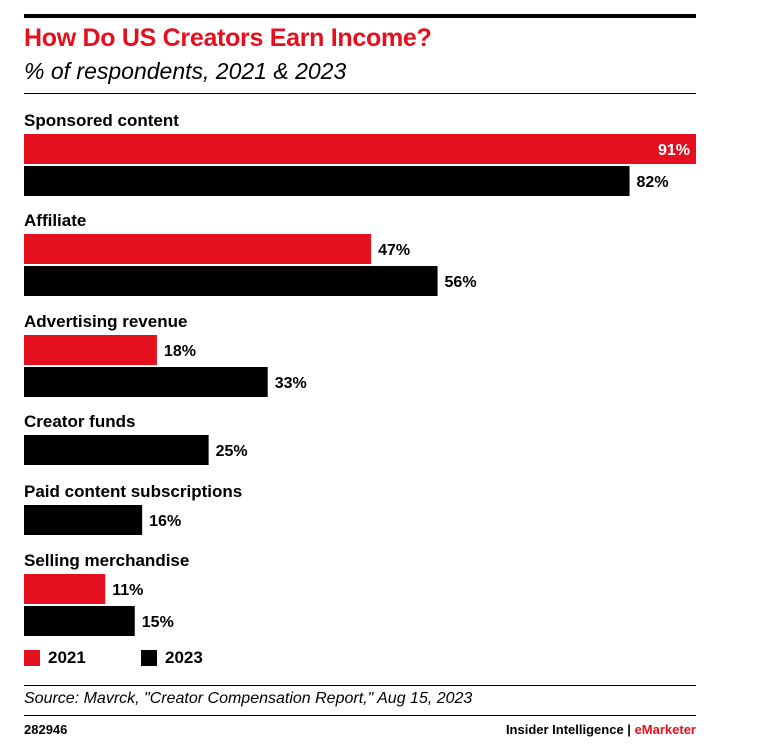  I want to click on category-label-advertising-revenue: Advertising revenue, so click(105, 321).